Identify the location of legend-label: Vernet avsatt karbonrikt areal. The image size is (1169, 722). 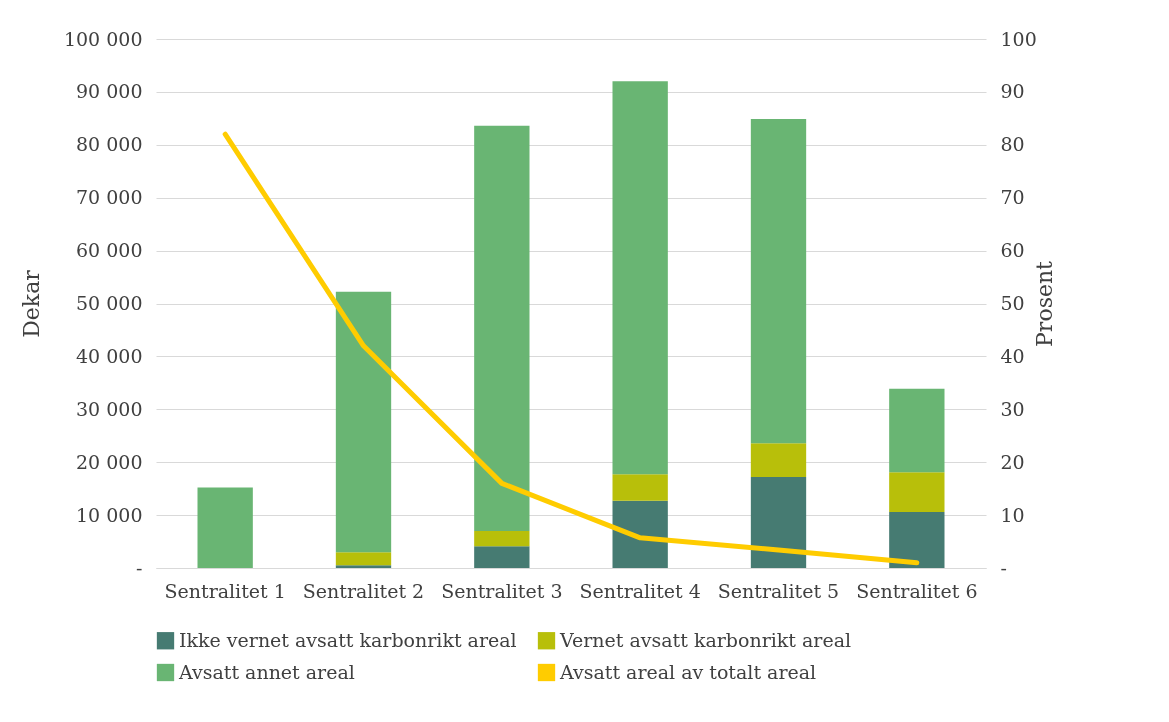
(705, 639).